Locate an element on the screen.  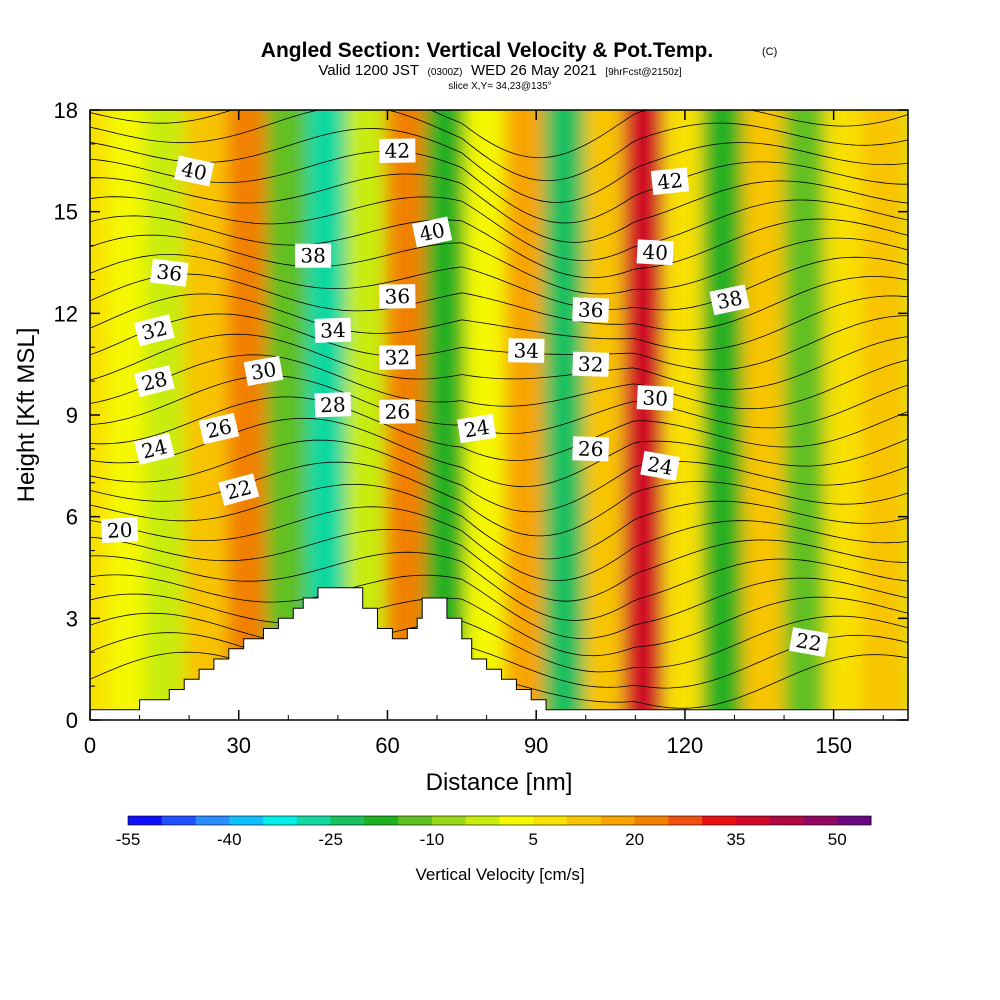
contour-label: 38 is located at coordinates (313, 255).